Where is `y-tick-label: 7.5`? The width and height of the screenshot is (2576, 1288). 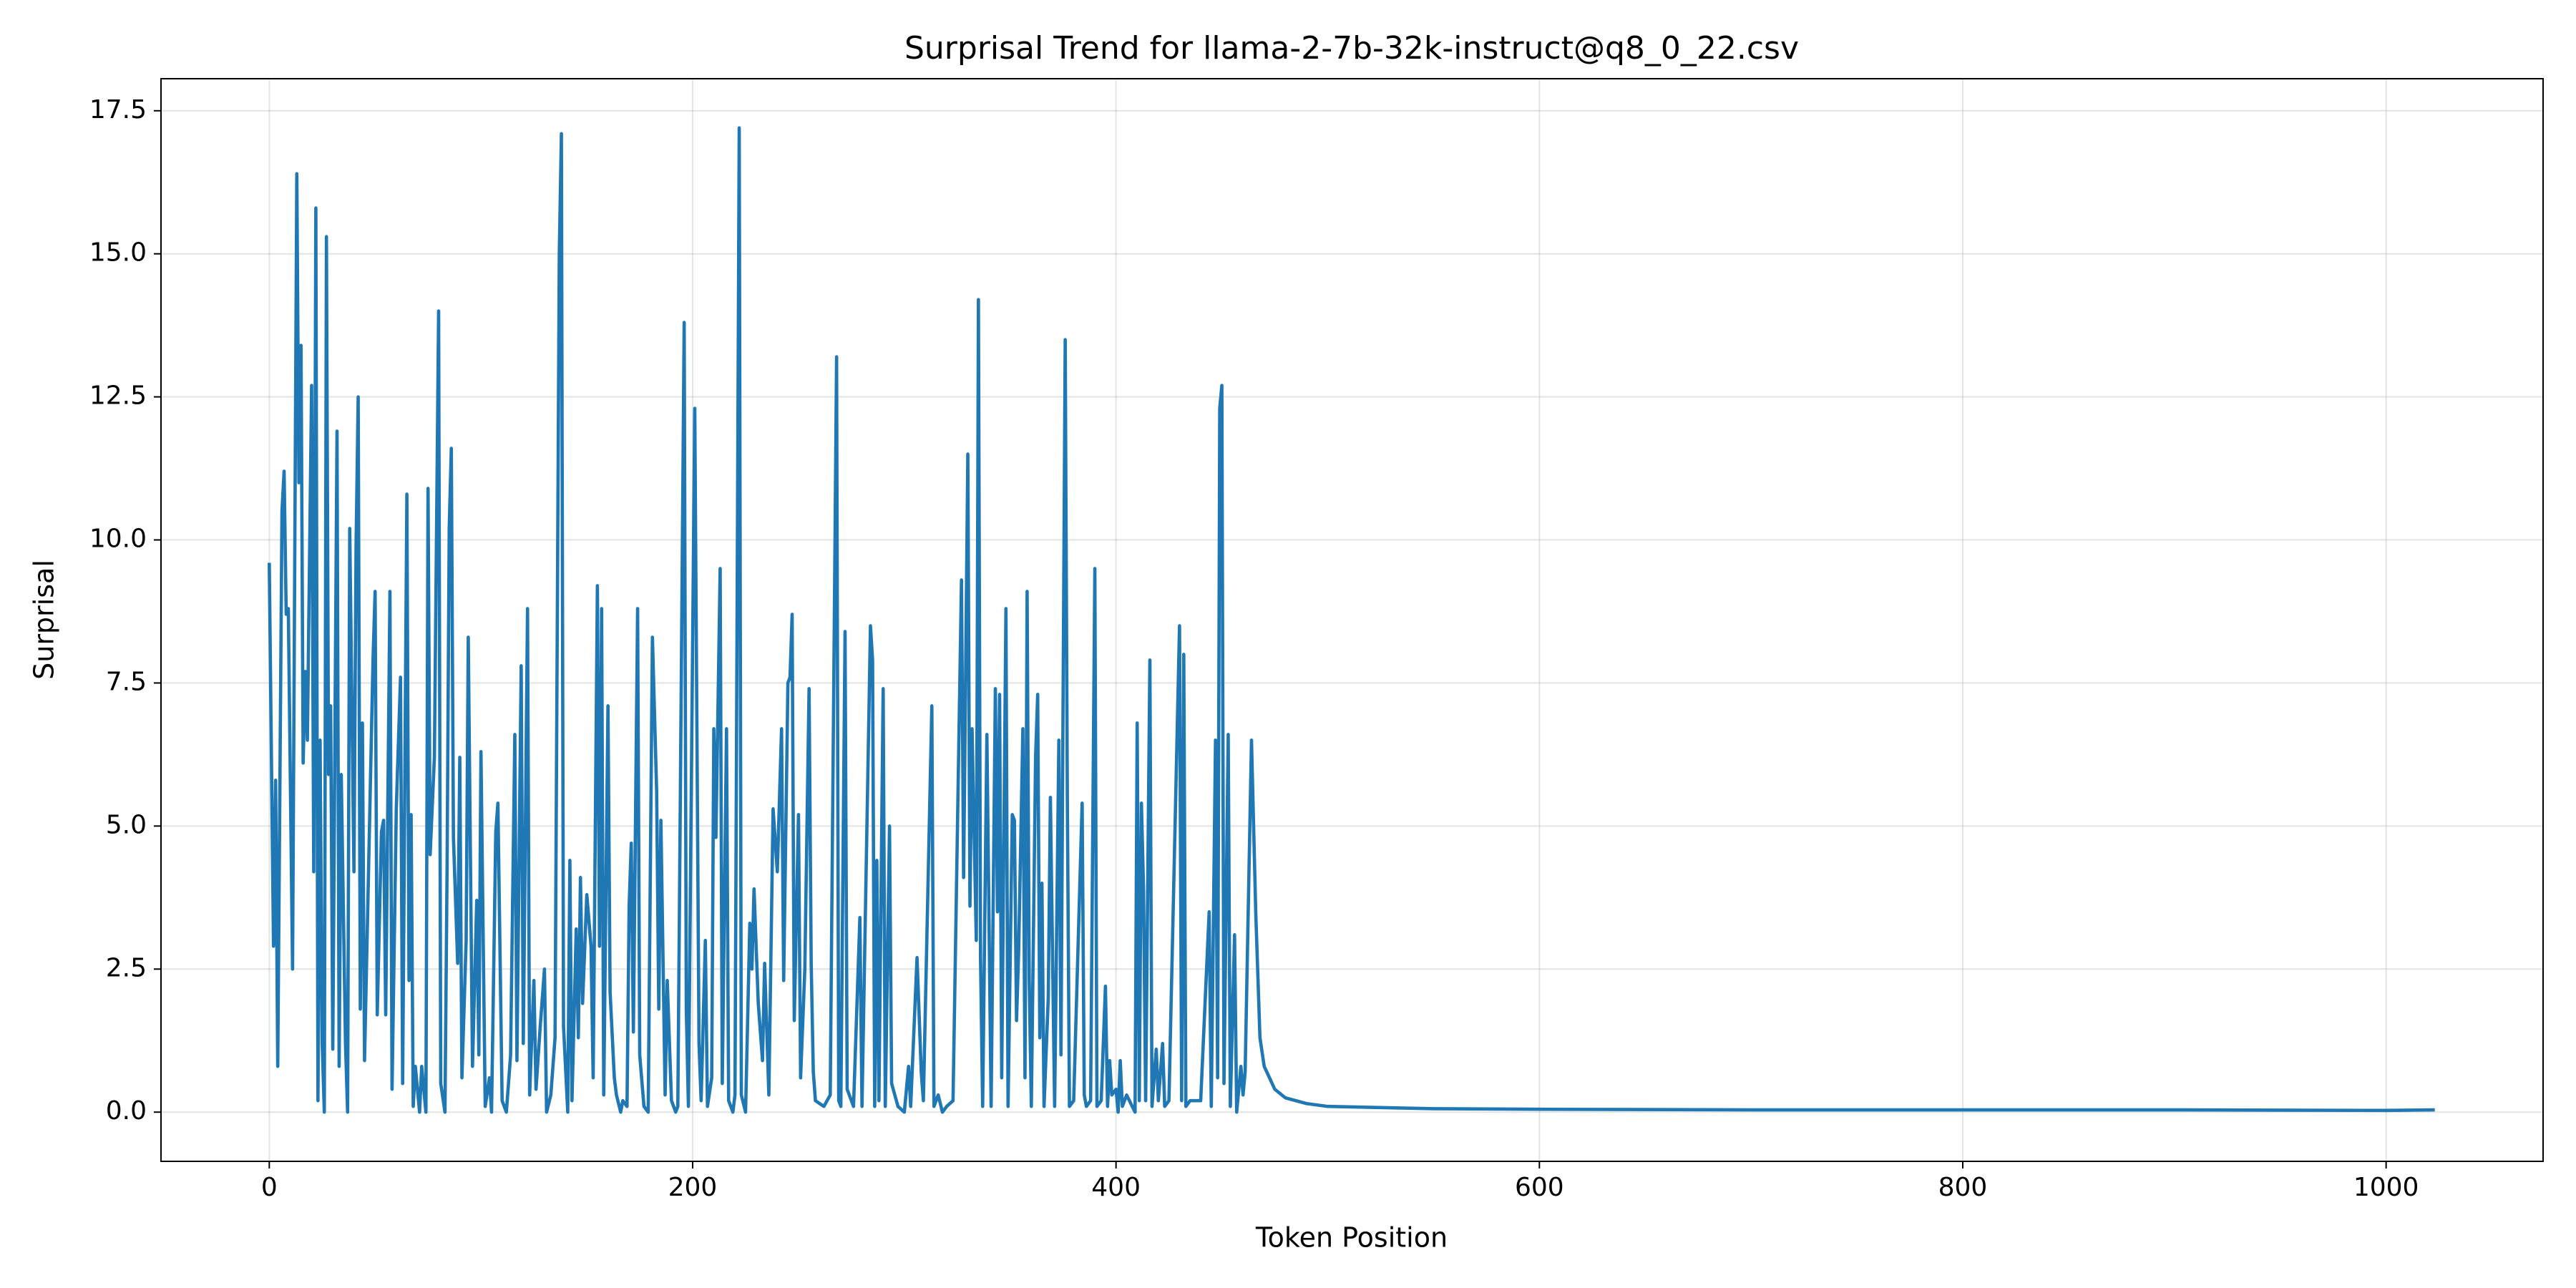
y-tick-label: 7.5 is located at coordinates (126, 681).